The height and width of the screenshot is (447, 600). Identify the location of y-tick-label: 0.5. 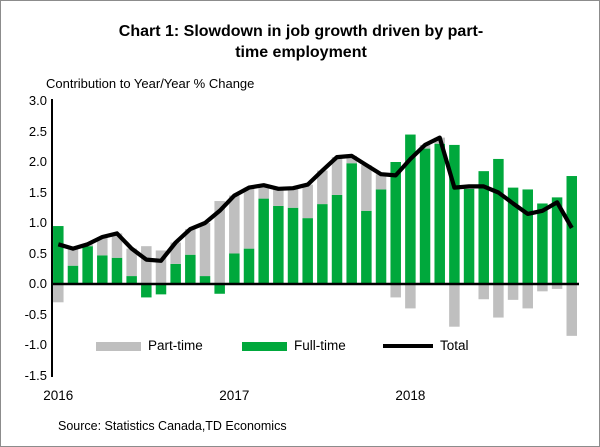
(37, 253).